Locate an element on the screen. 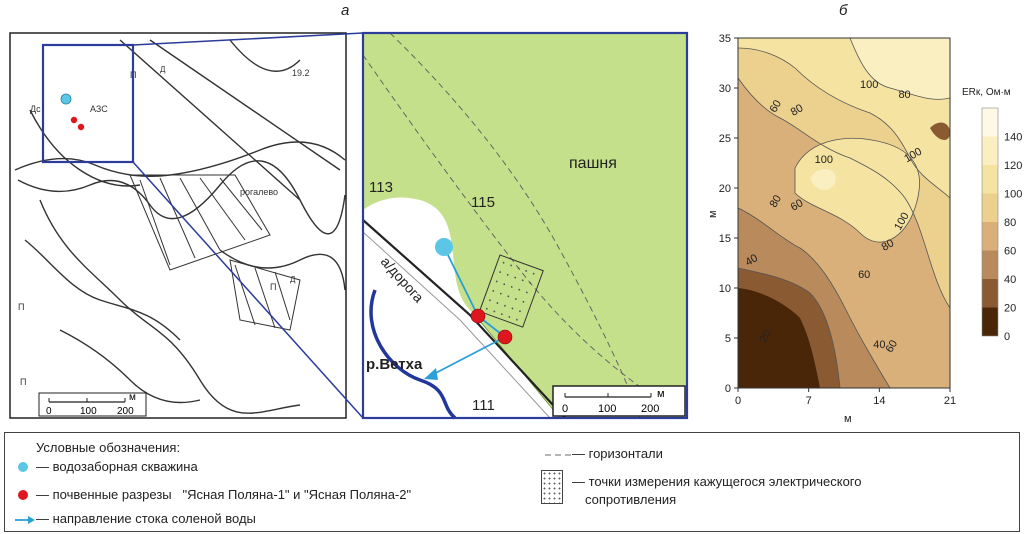  well-marker is located at coordinates (444, 247).